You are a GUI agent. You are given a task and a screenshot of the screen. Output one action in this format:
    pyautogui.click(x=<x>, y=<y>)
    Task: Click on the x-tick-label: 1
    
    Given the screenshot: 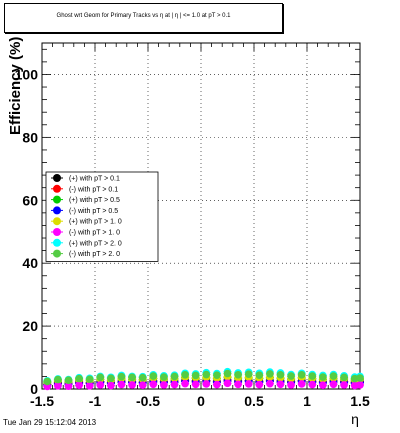 What is the action you would take?
    pyautogui.click(x=307, y=401)
    